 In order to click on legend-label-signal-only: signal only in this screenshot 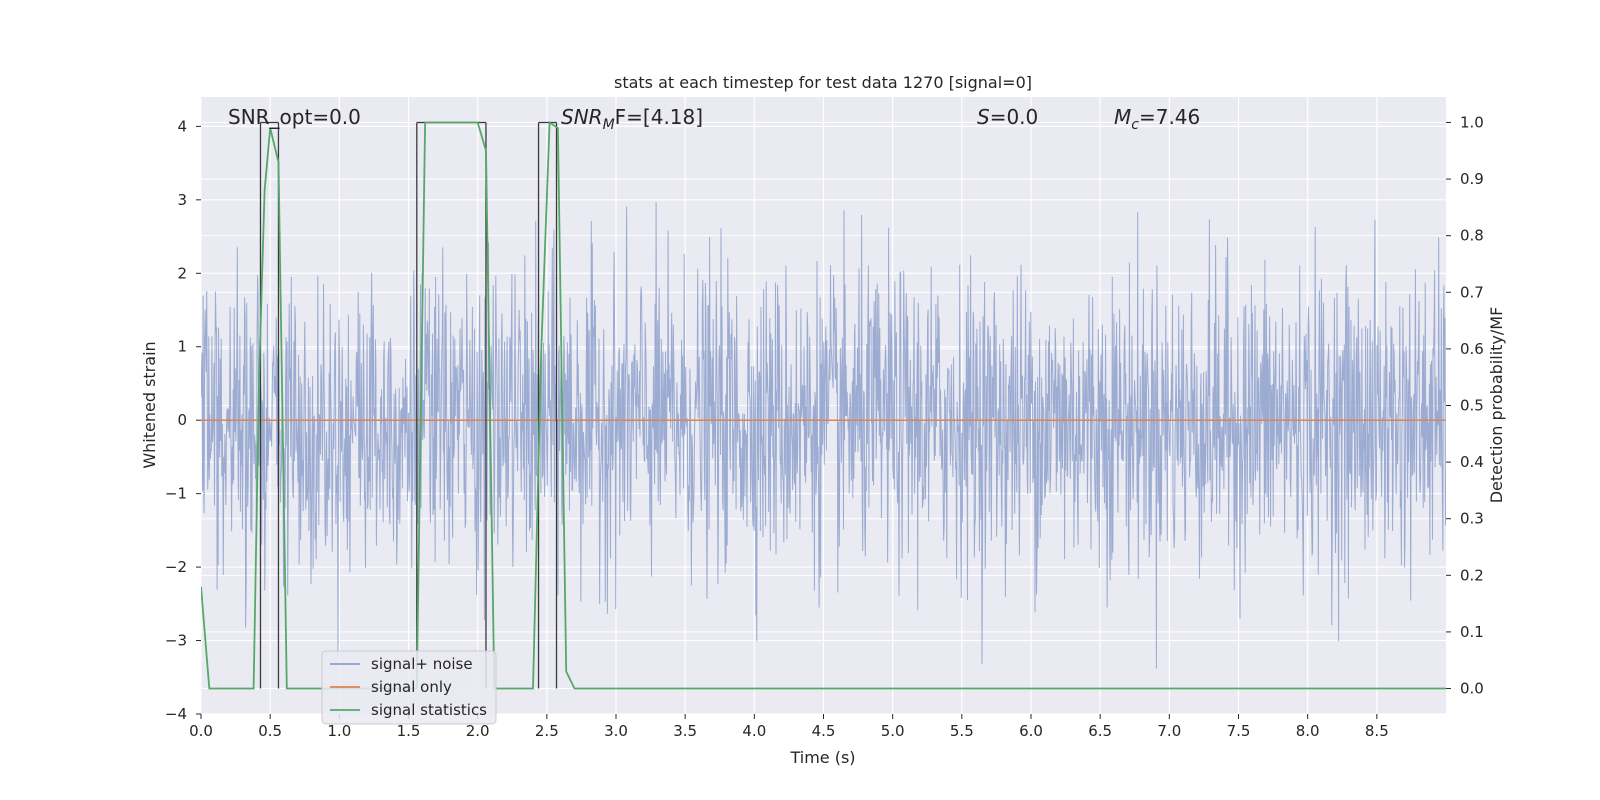, I will do `click(411, 687)`.